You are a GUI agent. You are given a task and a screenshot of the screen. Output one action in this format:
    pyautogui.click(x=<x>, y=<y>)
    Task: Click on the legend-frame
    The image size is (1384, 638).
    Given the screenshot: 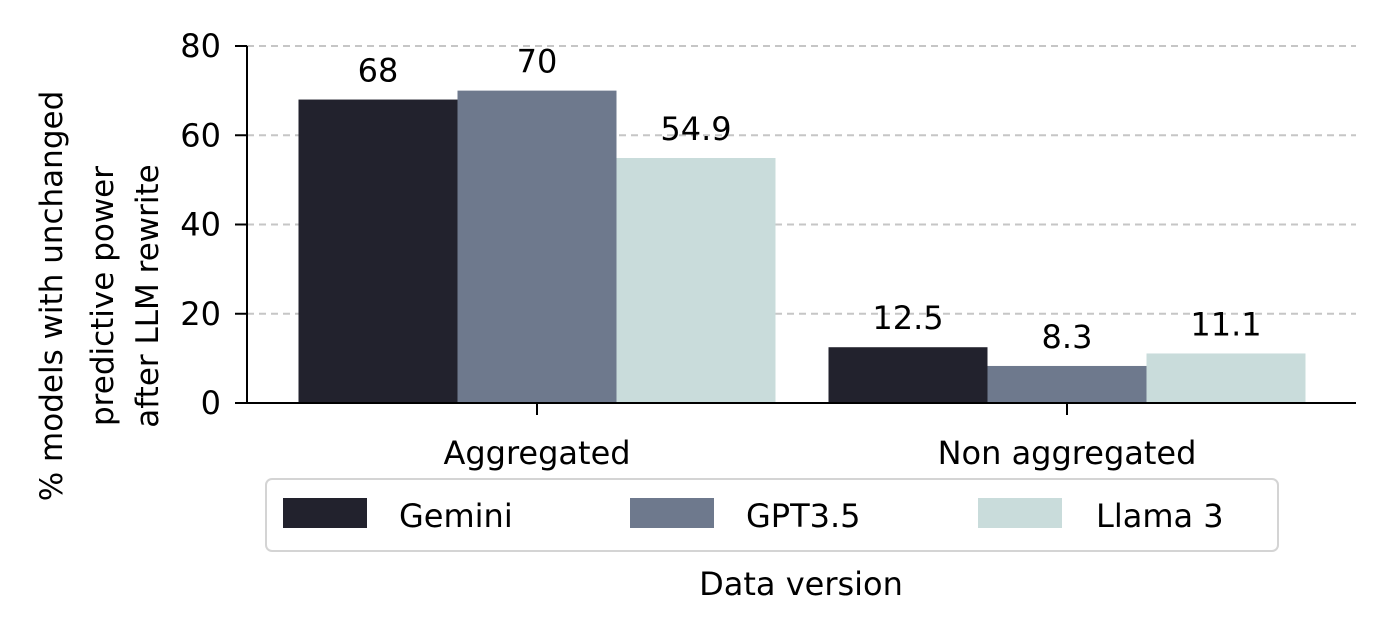 What is the action you would take?
    pyautogui.click(x=772, y=515)
    